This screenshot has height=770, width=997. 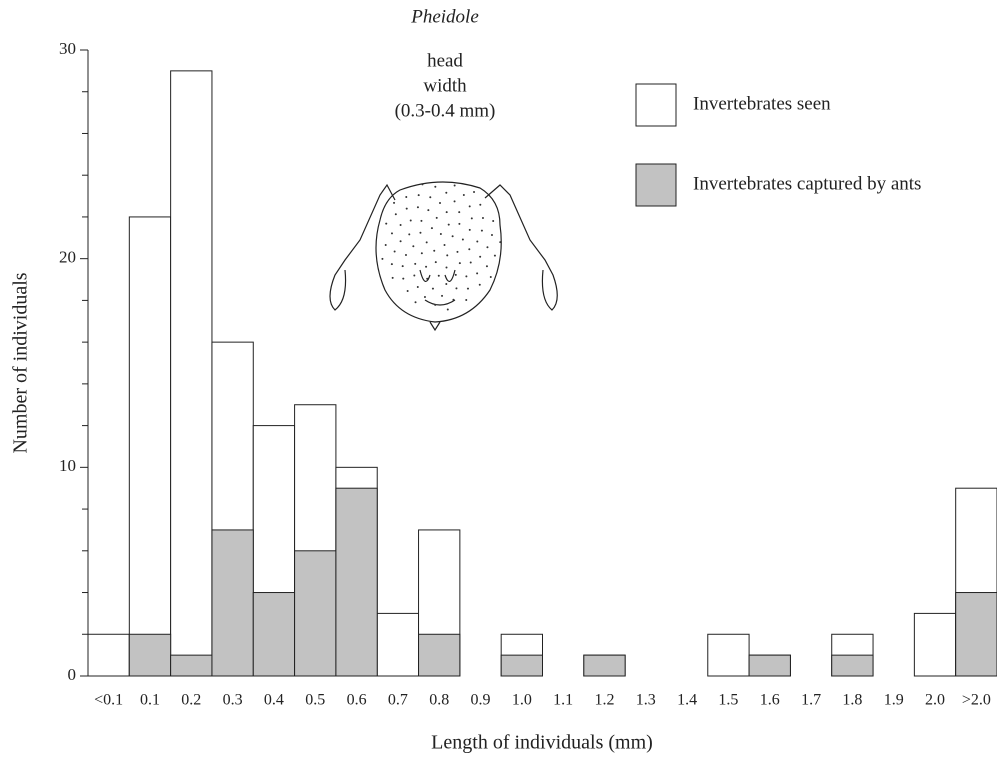 I want to click on x-tick-label: 1.4, so click(x=687, y=700).